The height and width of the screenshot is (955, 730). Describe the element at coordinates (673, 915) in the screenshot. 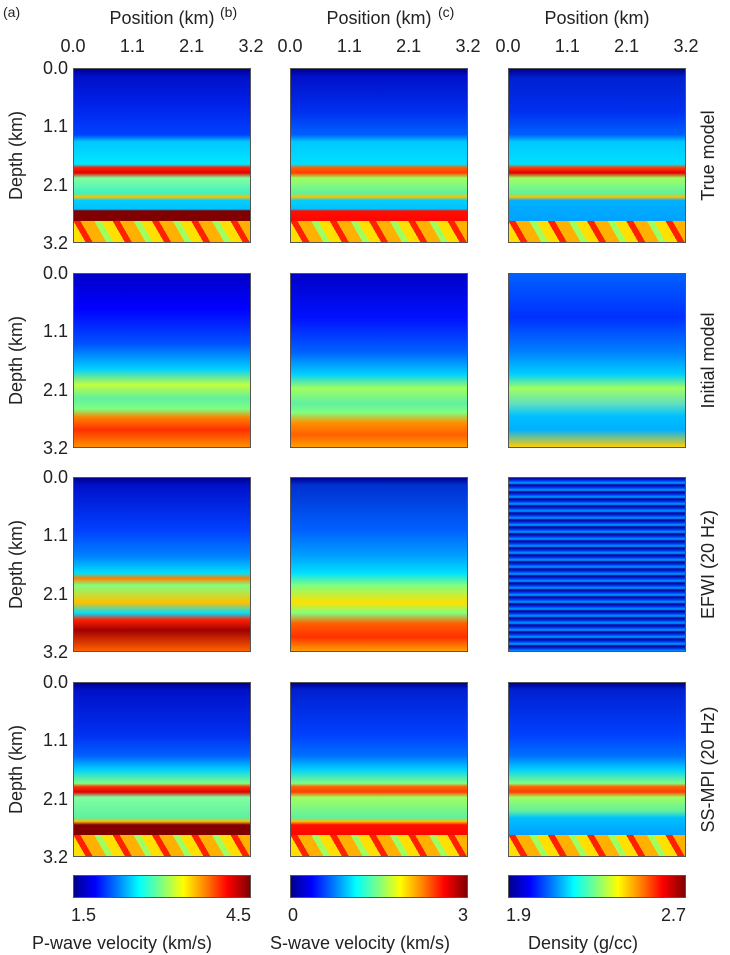

I see `colorbar-max-label: 2.7` at that location.